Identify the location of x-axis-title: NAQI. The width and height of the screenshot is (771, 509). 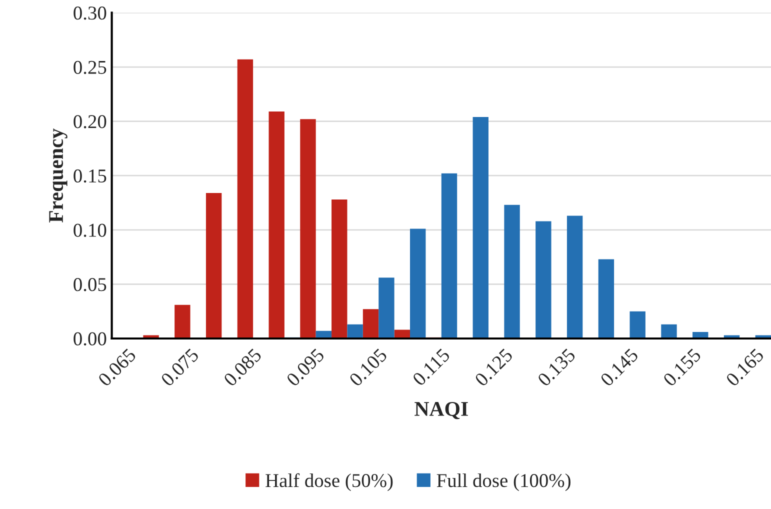
(441, 411).